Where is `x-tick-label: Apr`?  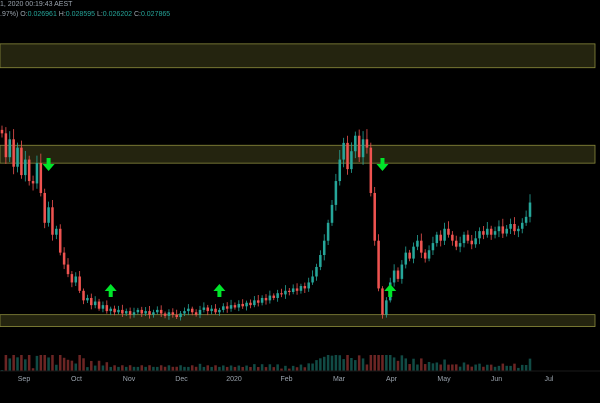
x-tick-label: Apr is located at coordinates (392, 379).